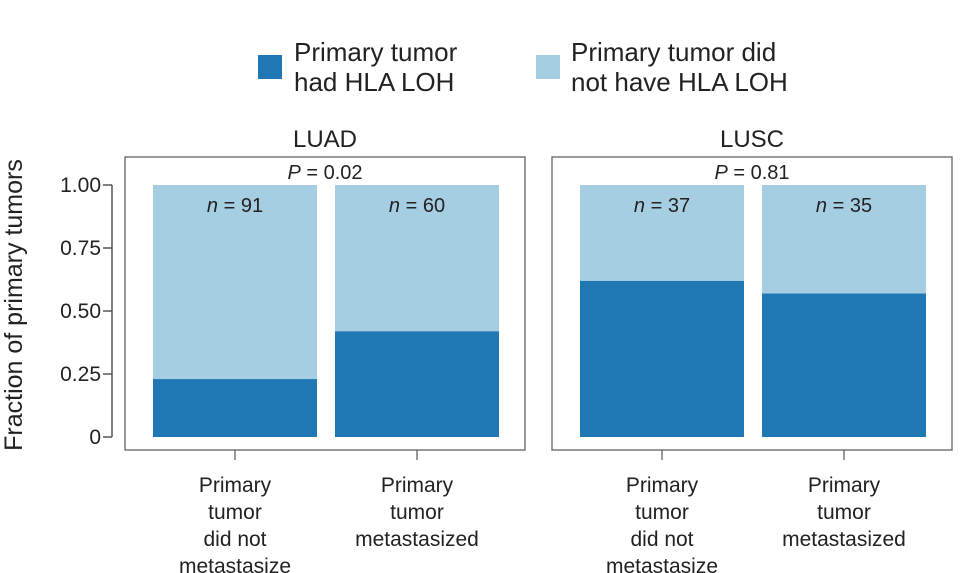  Describe the element at coordinates (95, 437) in the screenshot. I see `y-tick-label: 0` at that location.